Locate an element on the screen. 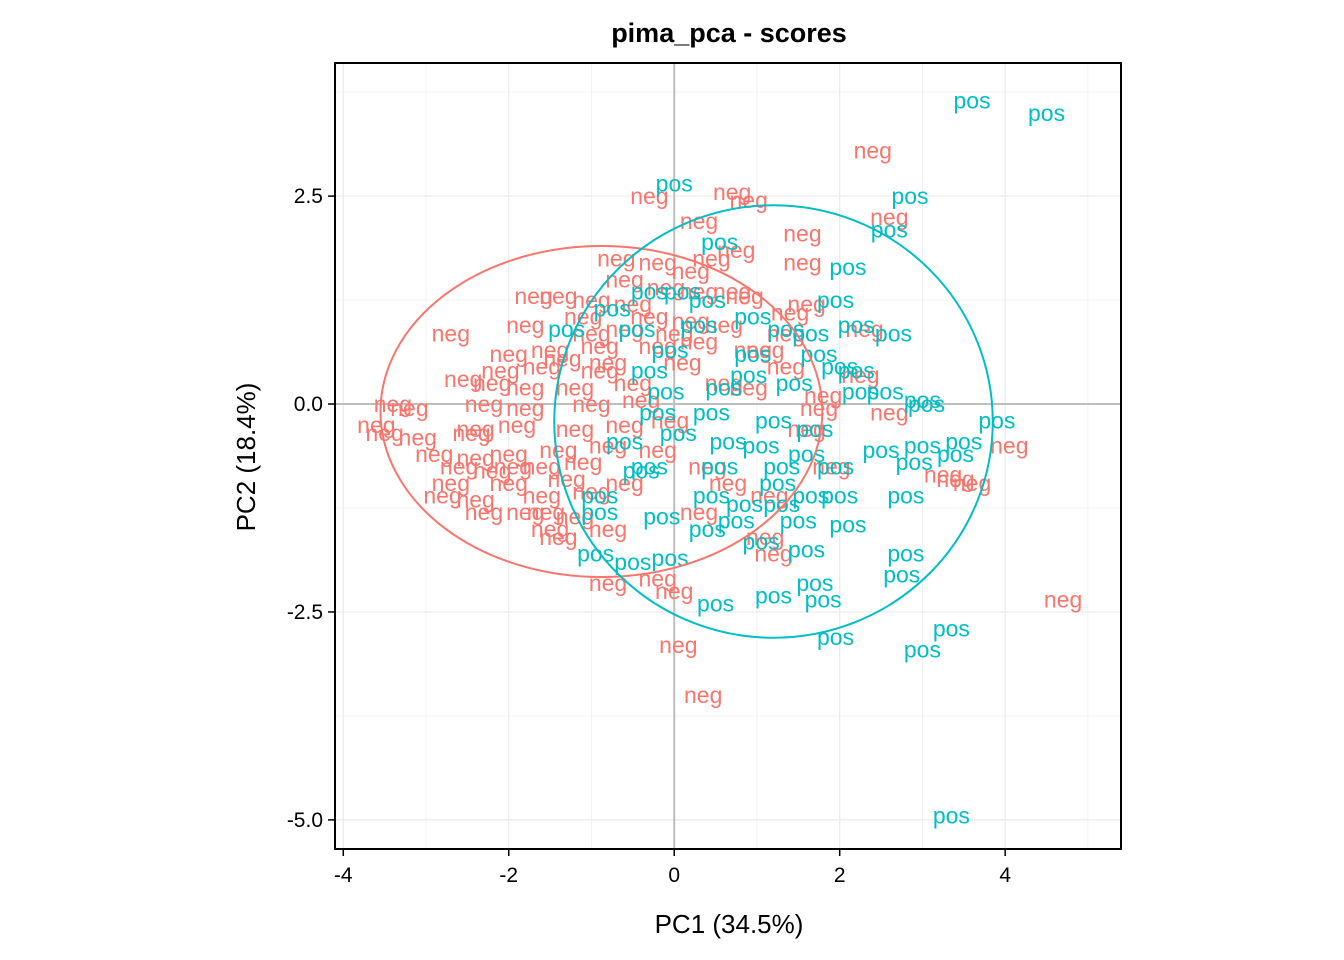 The width and height of the screenshot is (1344, 960). x-tick-label: 2 is located at coordinates (840, 875).